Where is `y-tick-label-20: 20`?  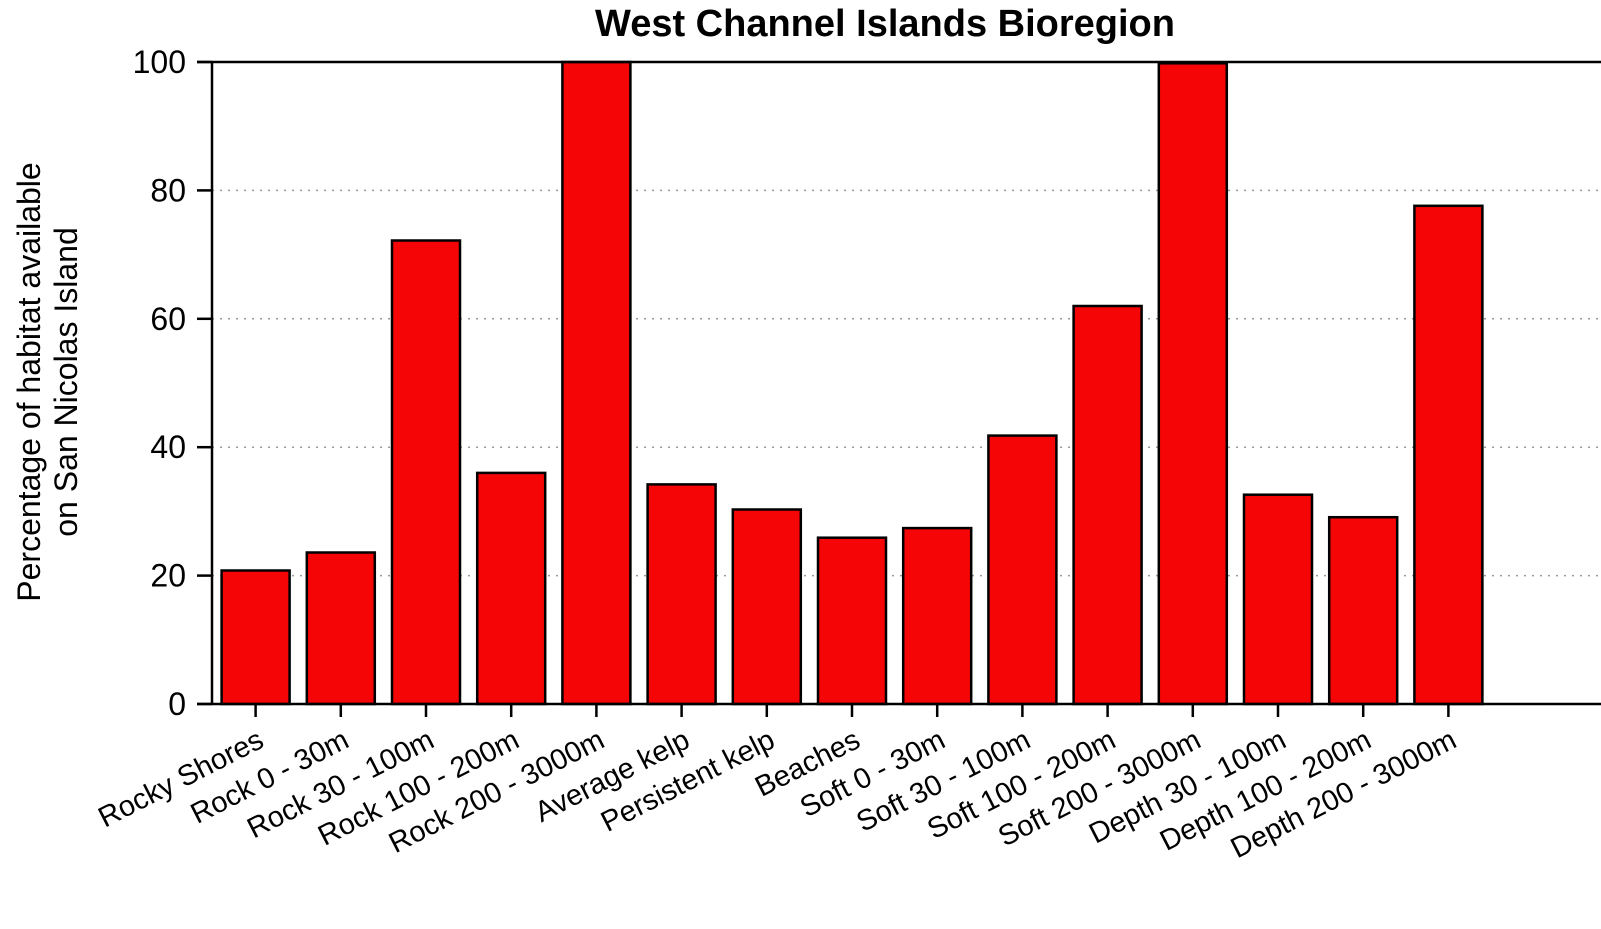
y-tick-label-20: 20 is located at coordinates (168, 576).